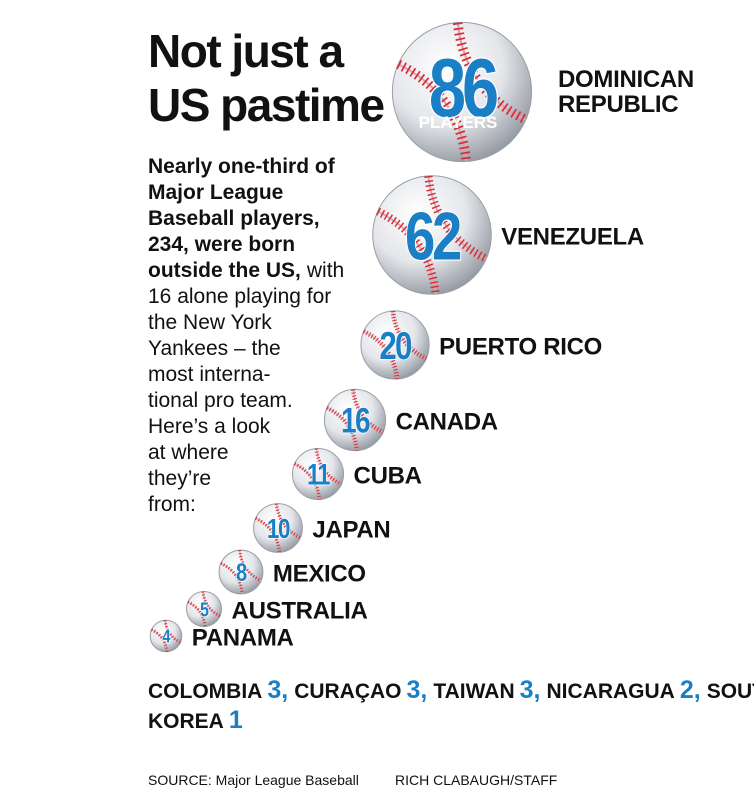  Describe the element at coordinates (240, 296) in the screenshot. I see `description-line: 16 alone playing for` at that location.